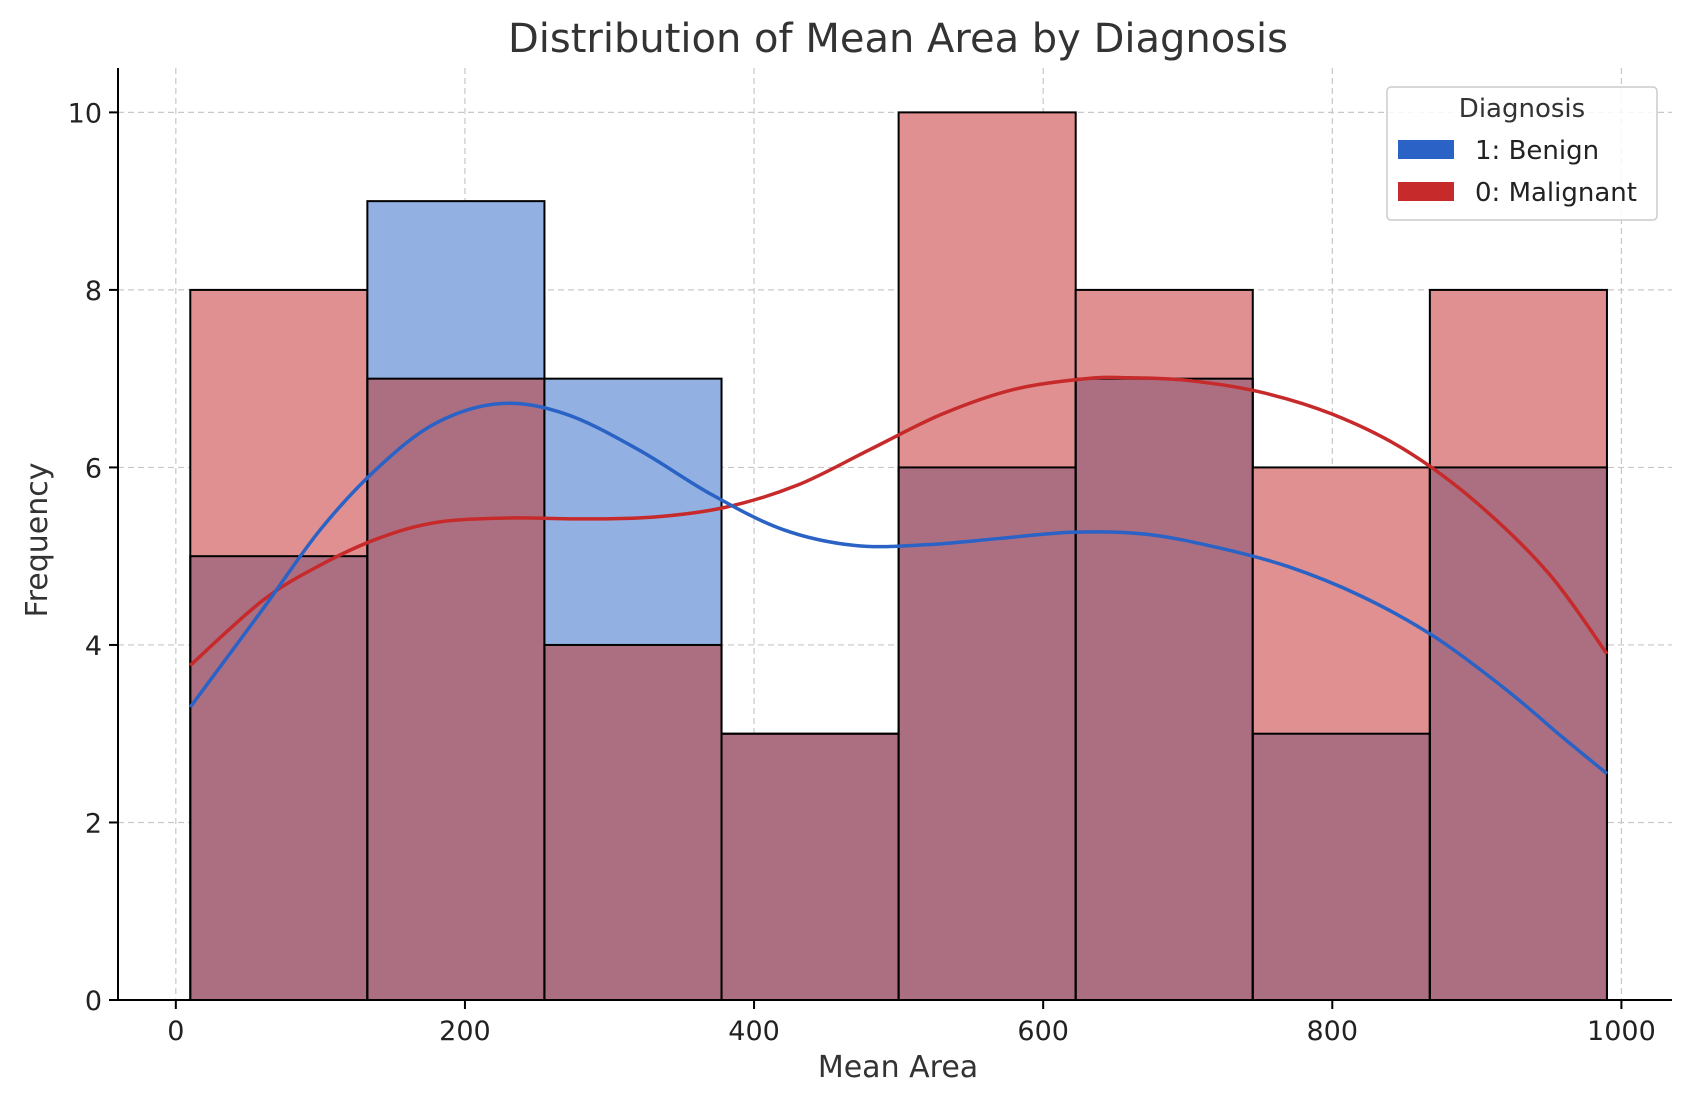 This screenshot has height=1101, width=1686. Describe the element at coordinates (93, 823) in the screenshot. I see `y-tick-label: 2` at that location.